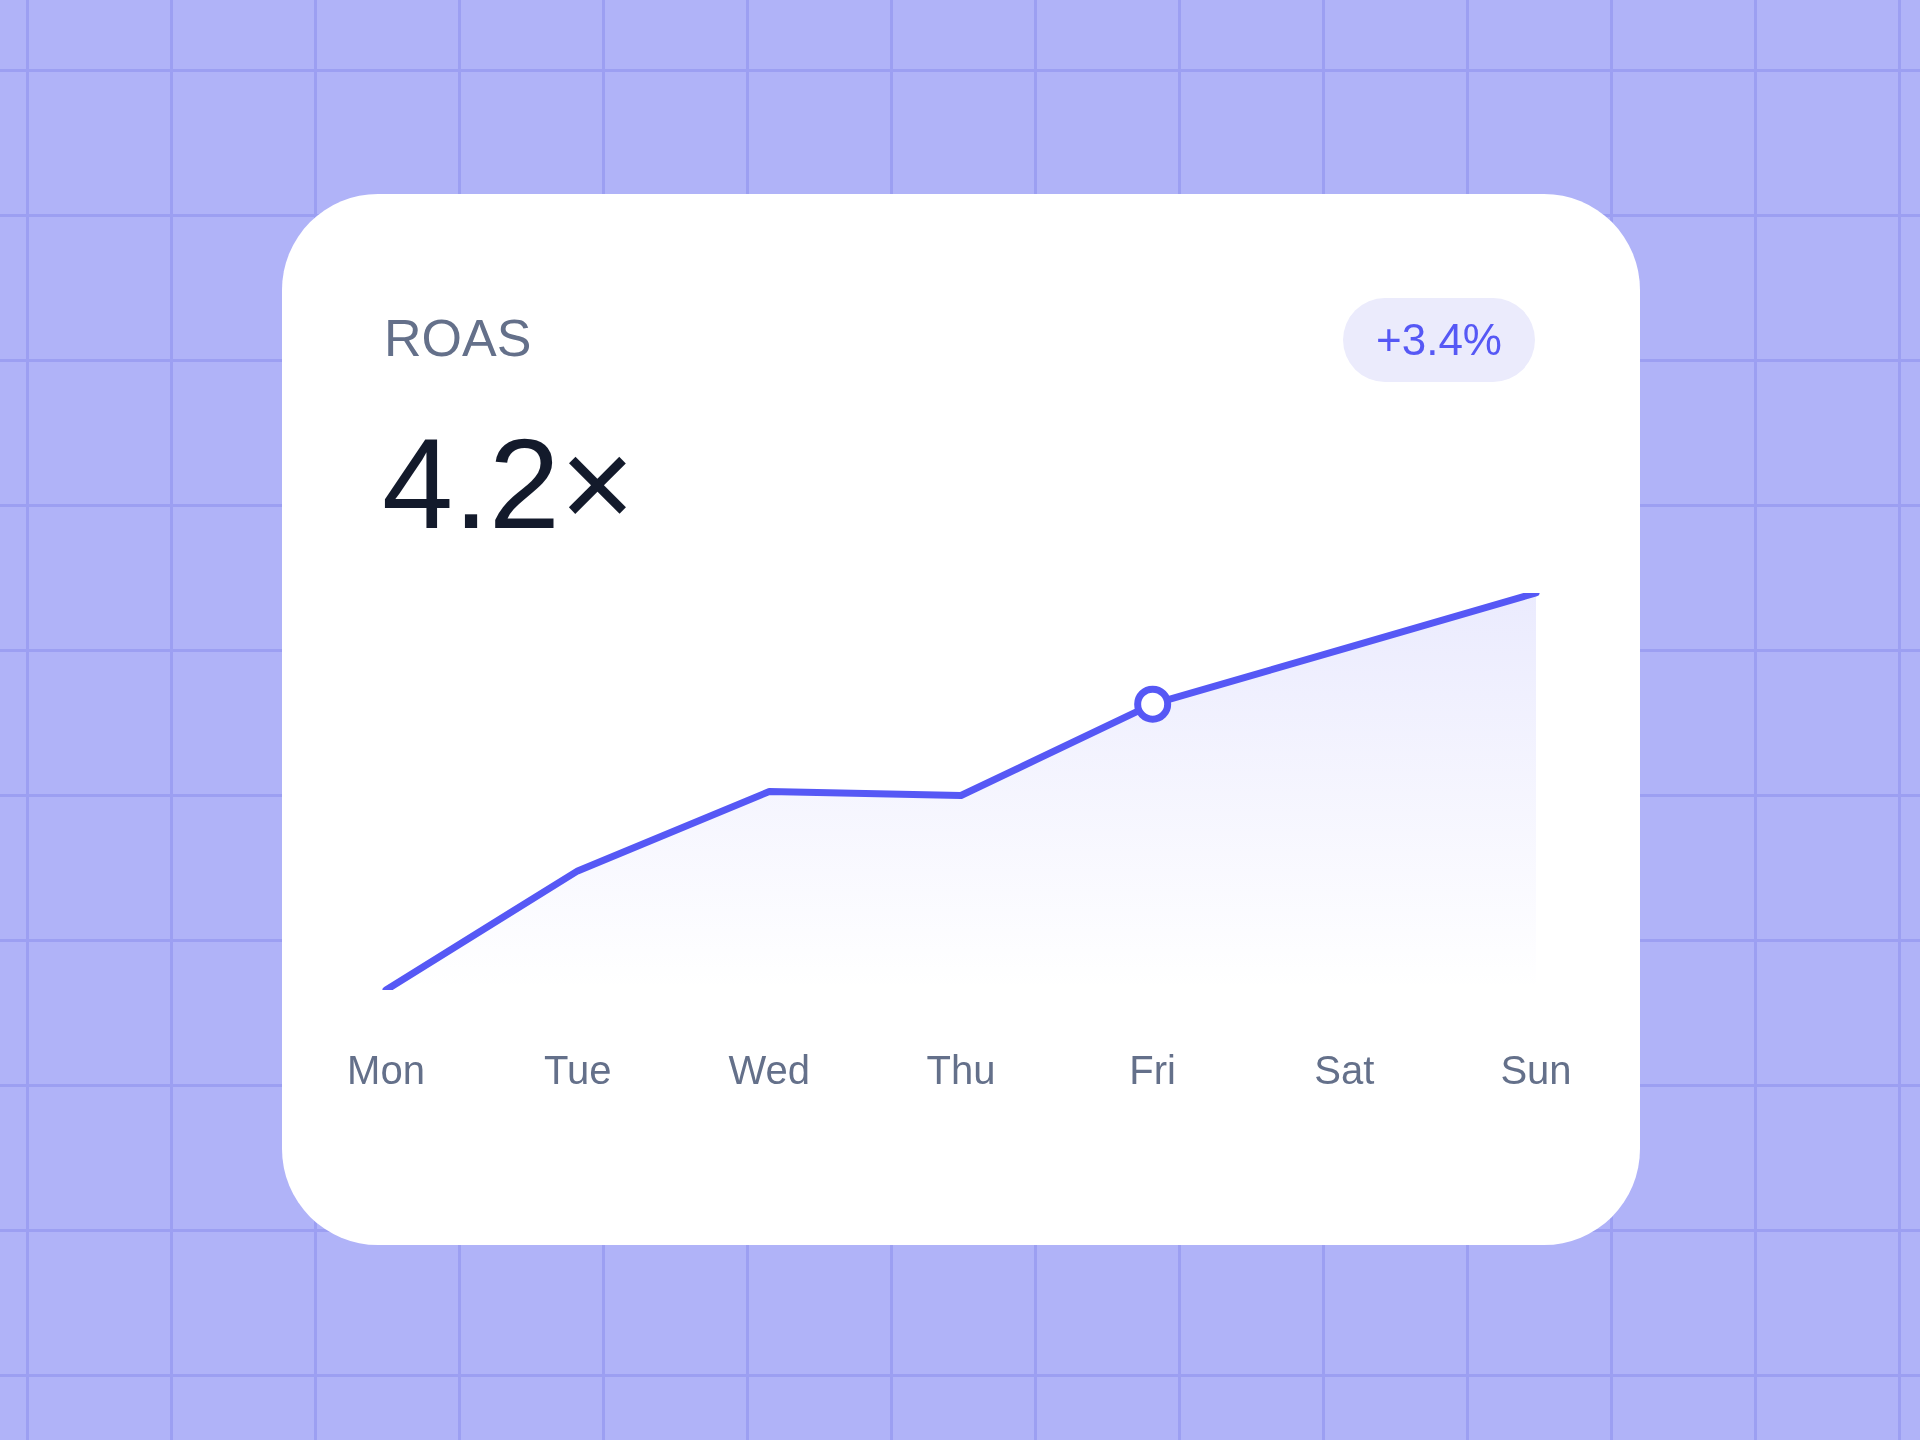  What do you see at coordinates (1152, 1070) in the screenshot?
I see `x-tick-label: Fri` at bounding box center [1152, 1070].